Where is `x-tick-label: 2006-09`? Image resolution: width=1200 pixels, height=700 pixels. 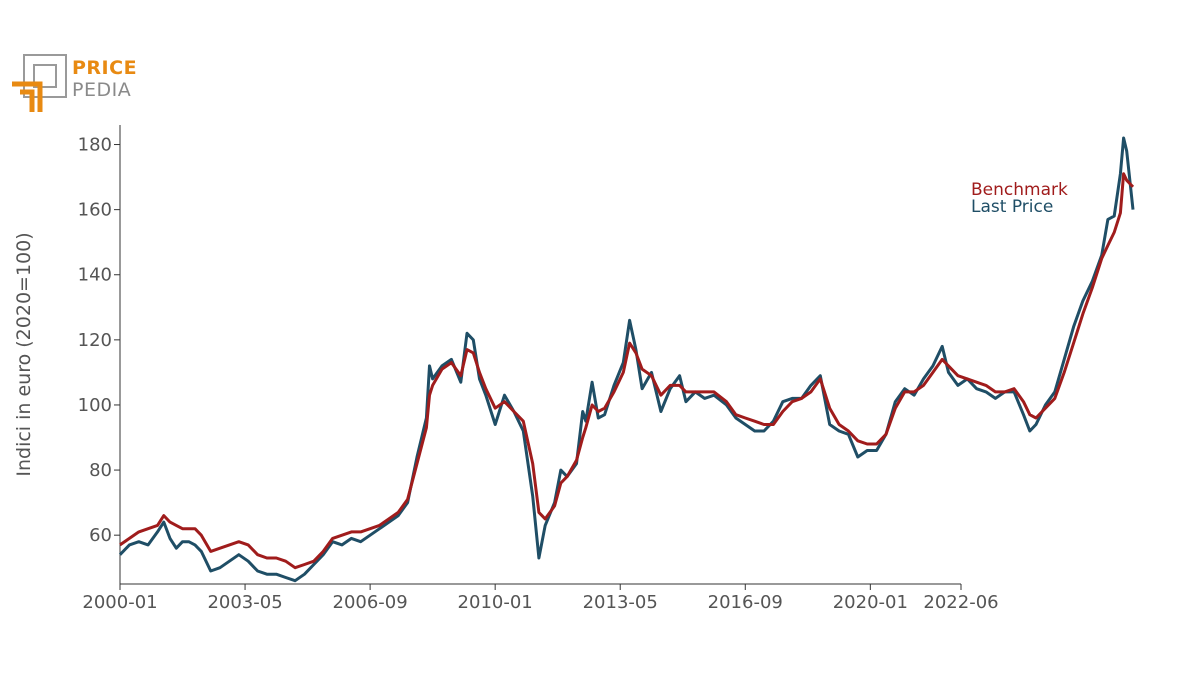 x-tick-label: 2006-09 is located at coordinates (370, 602).